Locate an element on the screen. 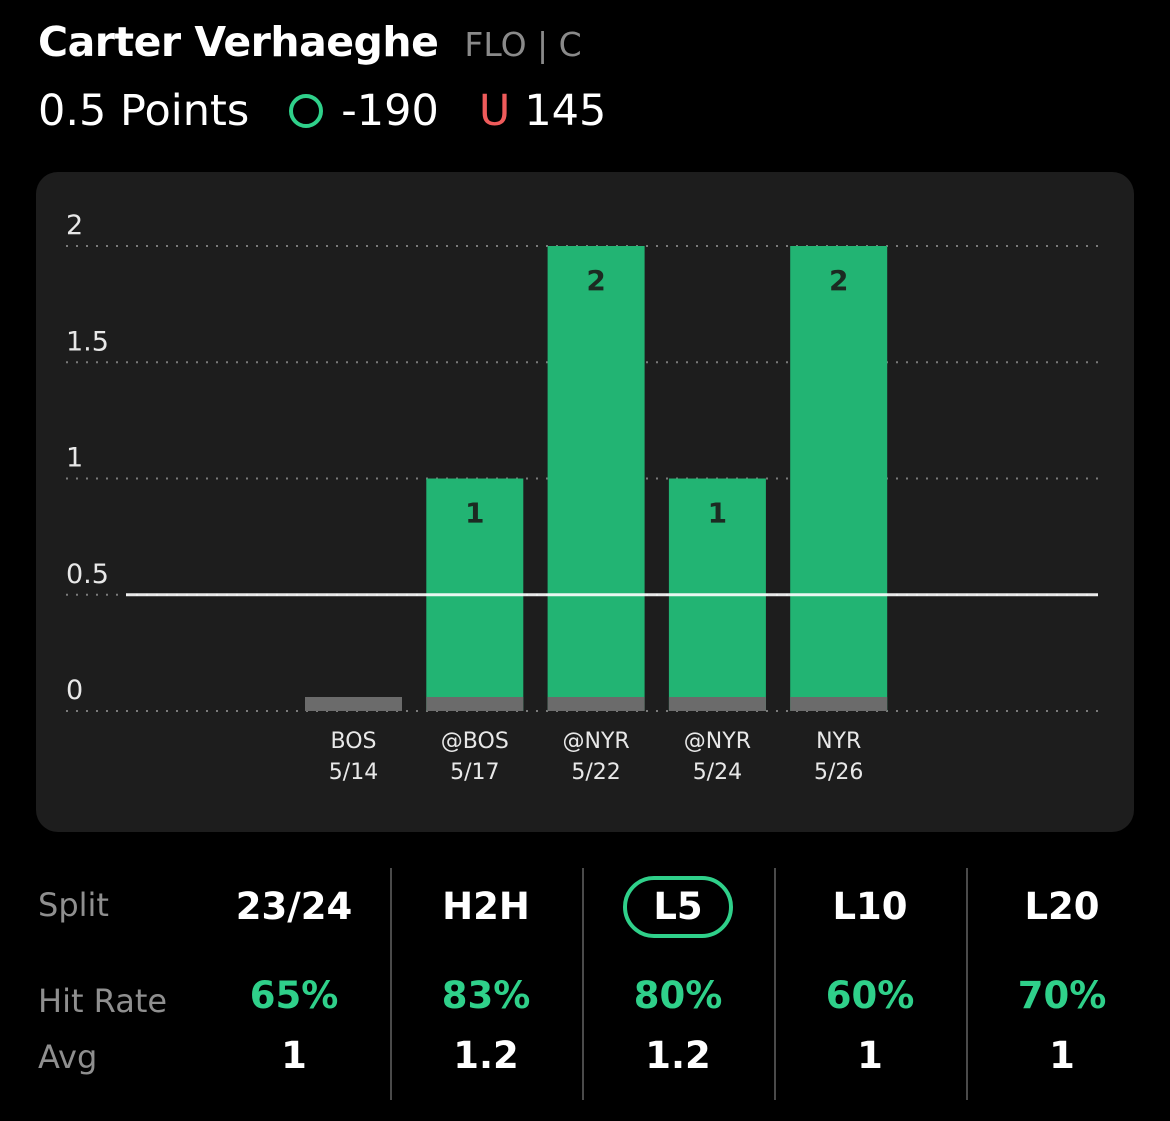 The width and height of the screenshot is (1170, 1121). y-tick-label: 1.5 is located at coordinates (87, 341).